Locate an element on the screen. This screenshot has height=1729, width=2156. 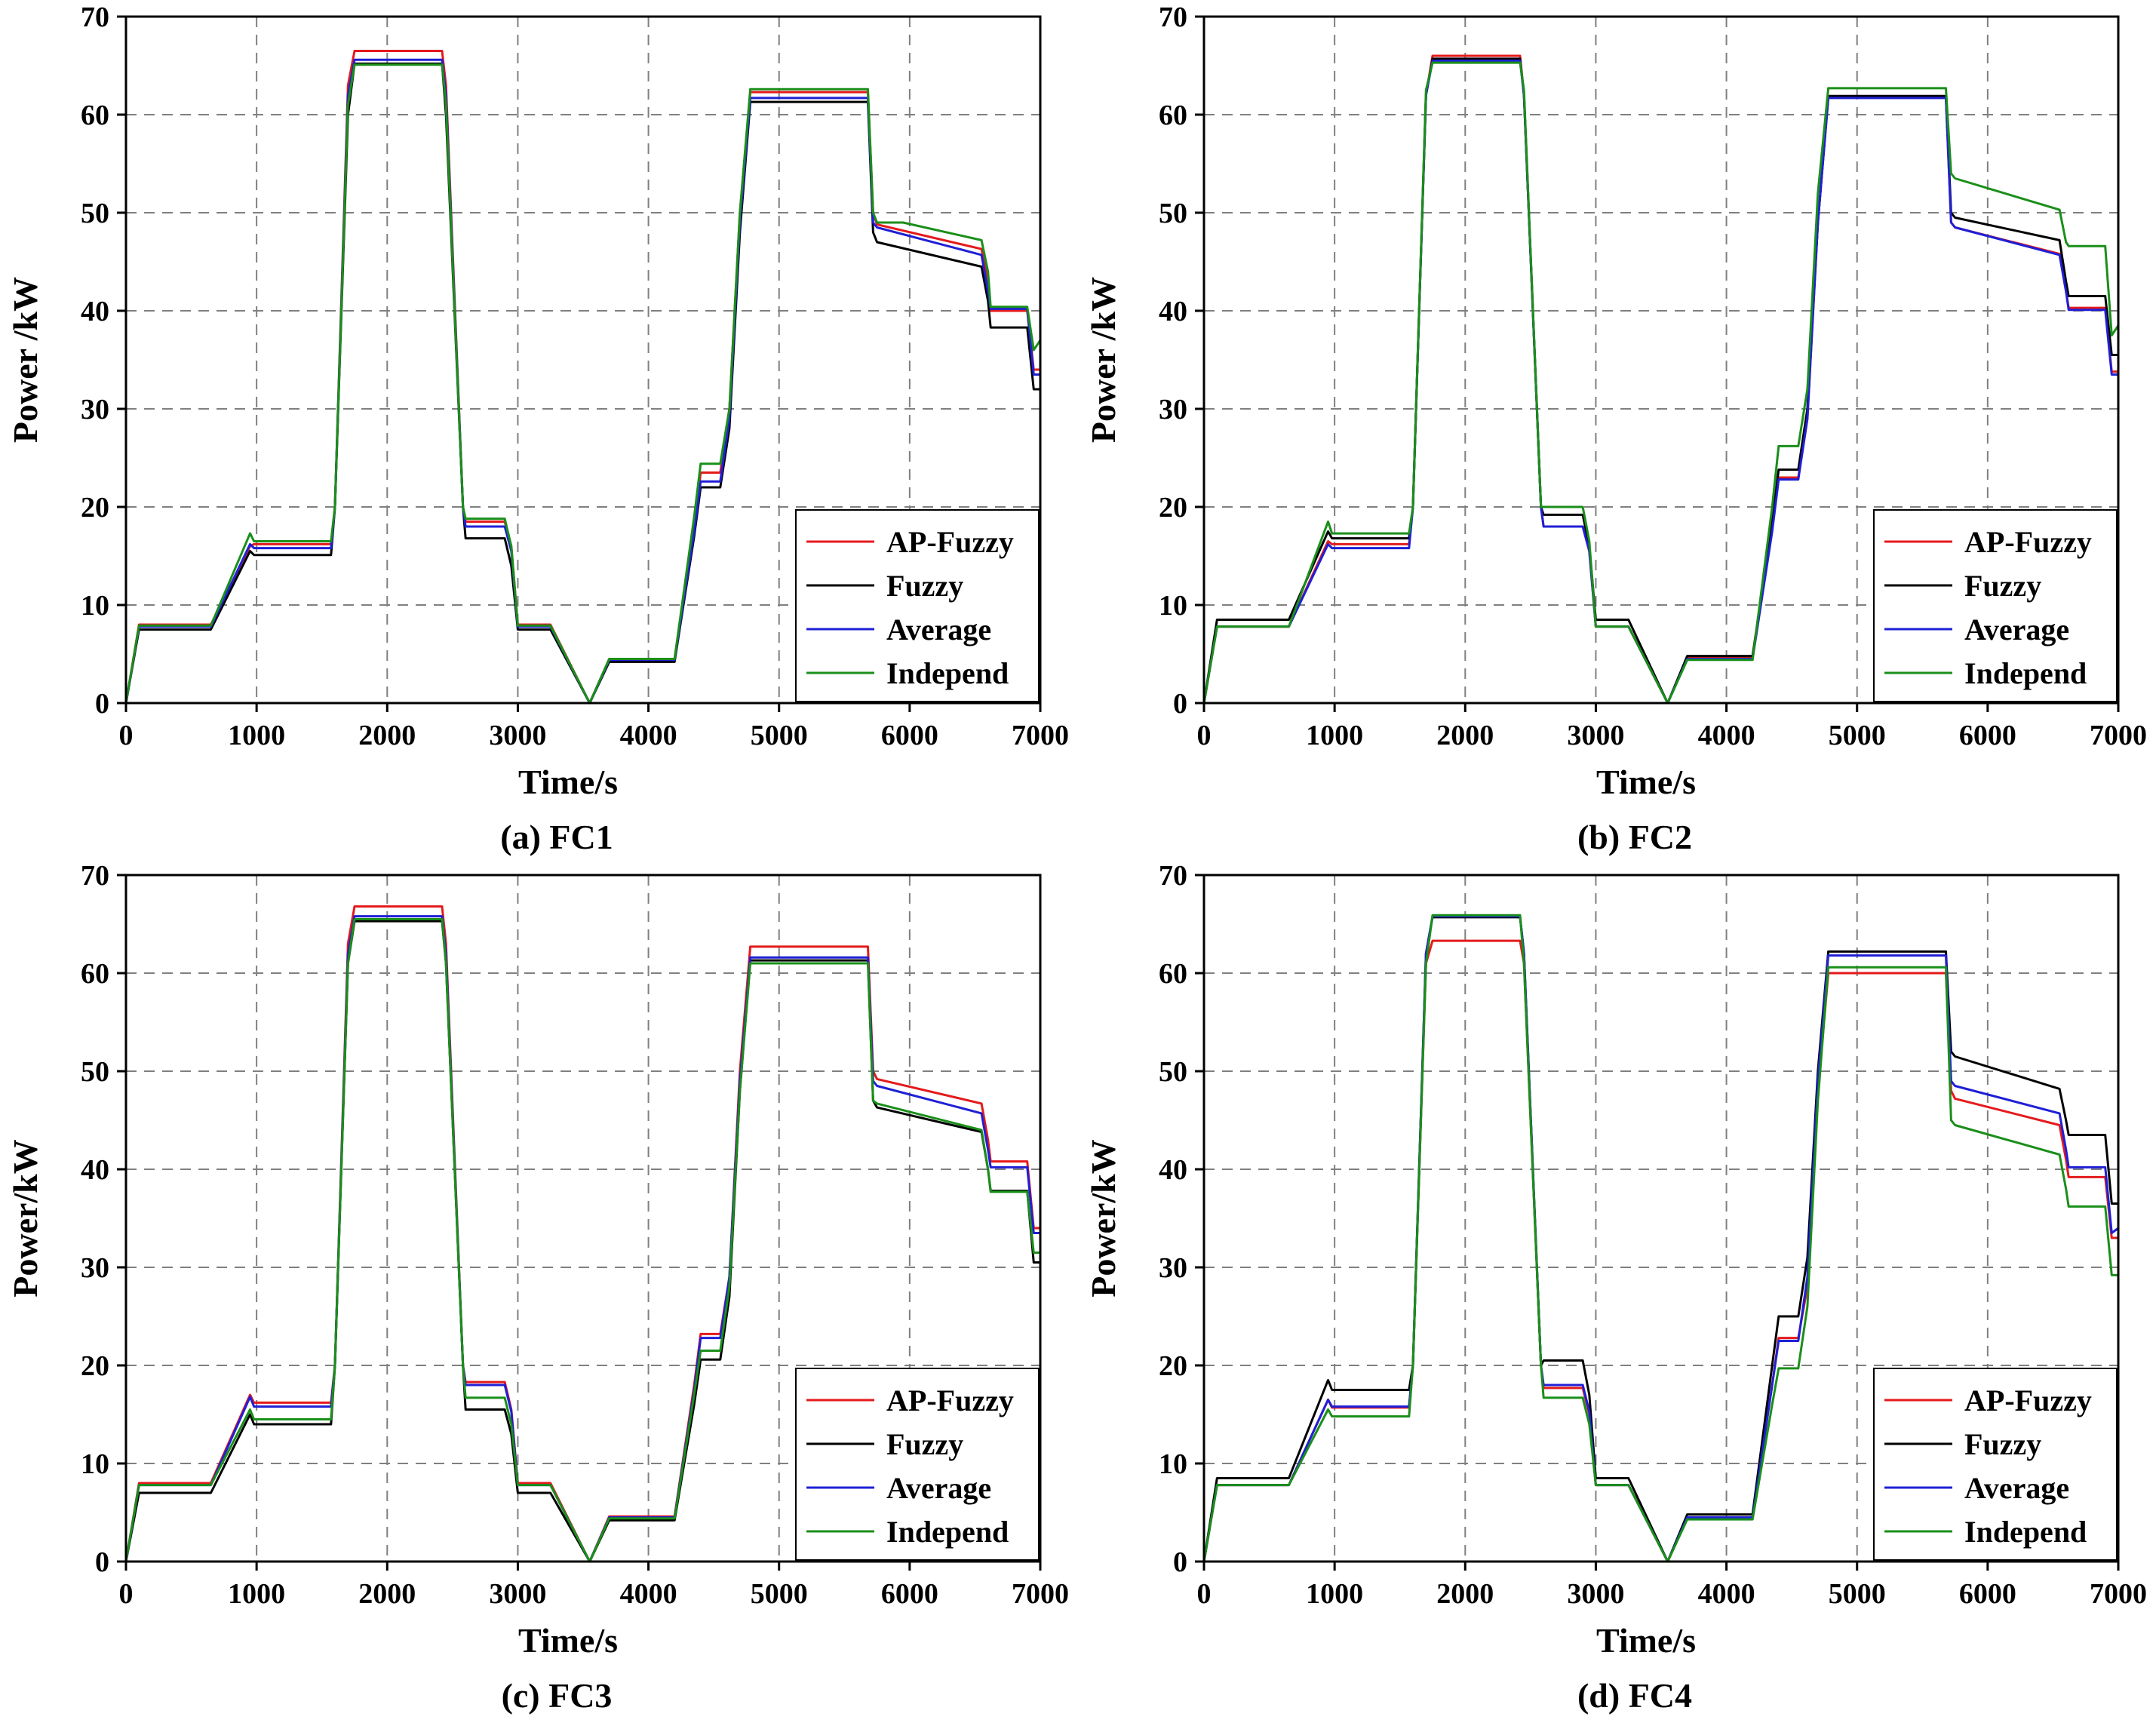
panel-caption: (b) FC2 is located at coordinates (1635, 837).